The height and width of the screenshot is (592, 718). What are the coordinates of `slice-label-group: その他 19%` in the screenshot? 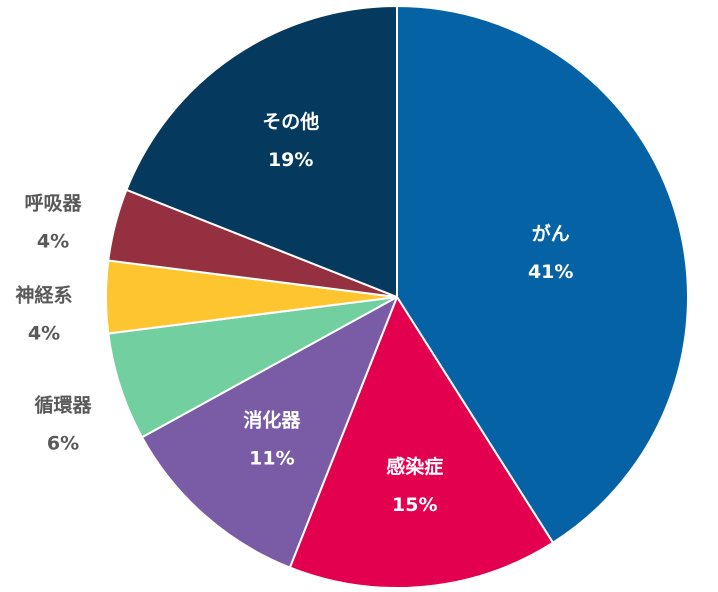 It's located at (290, 140).